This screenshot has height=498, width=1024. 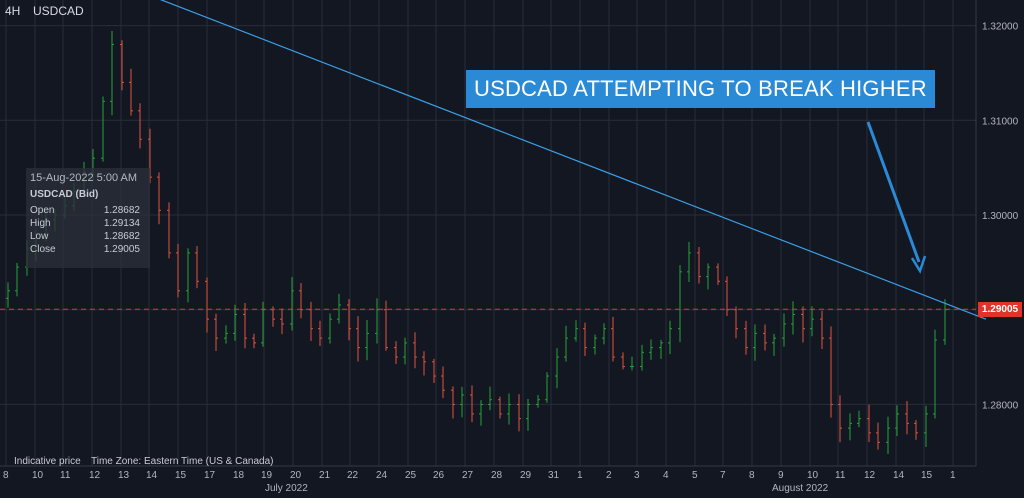 What do you see at coordinates (40, 223) in the screenshot?
I see `tooltip-high-label: High` at bounding box center [40, 223].